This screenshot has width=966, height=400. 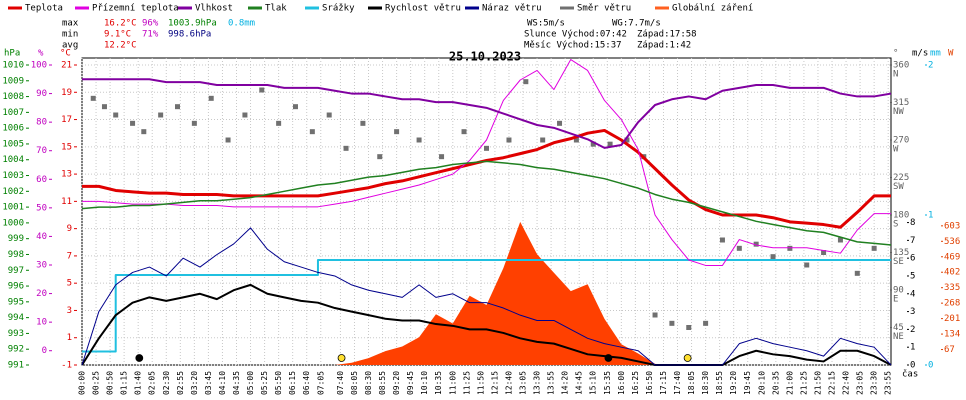 What do you see at coordinates (494, 383) in the screenshot?
I see `x-tick-label: 12:15` at bounding box center [494, 383].